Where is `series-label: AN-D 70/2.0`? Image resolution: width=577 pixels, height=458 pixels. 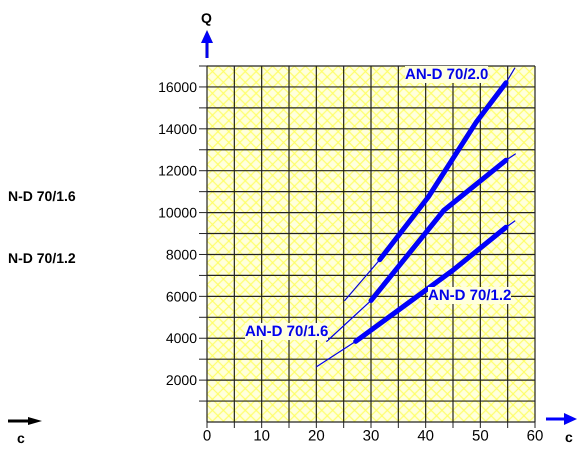
series-label: AN-D 70/2.0 is located at coordinates (446, 74).